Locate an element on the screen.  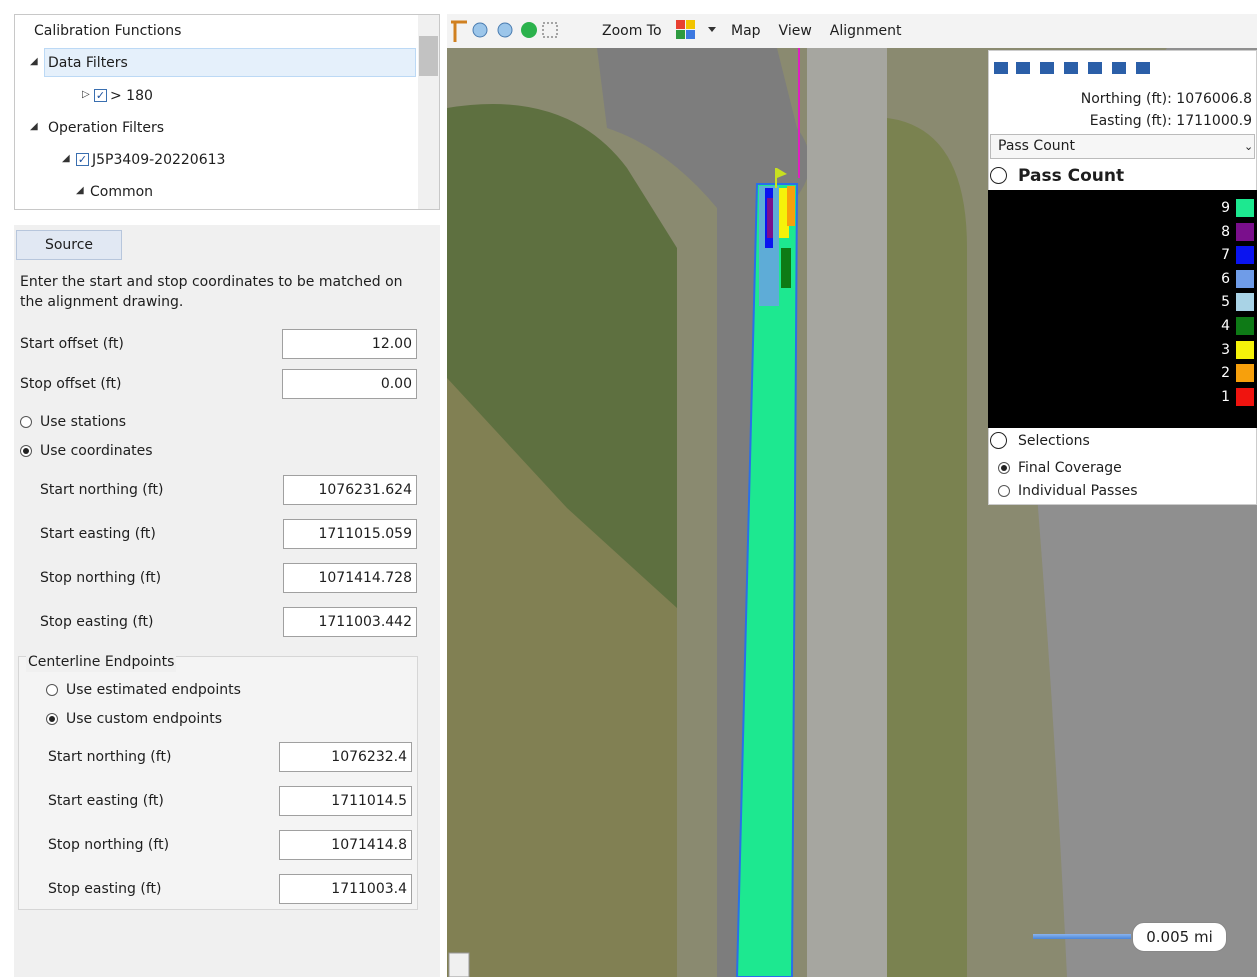
field-label: Stop offset (ft) is located at coordinates (71, 384).